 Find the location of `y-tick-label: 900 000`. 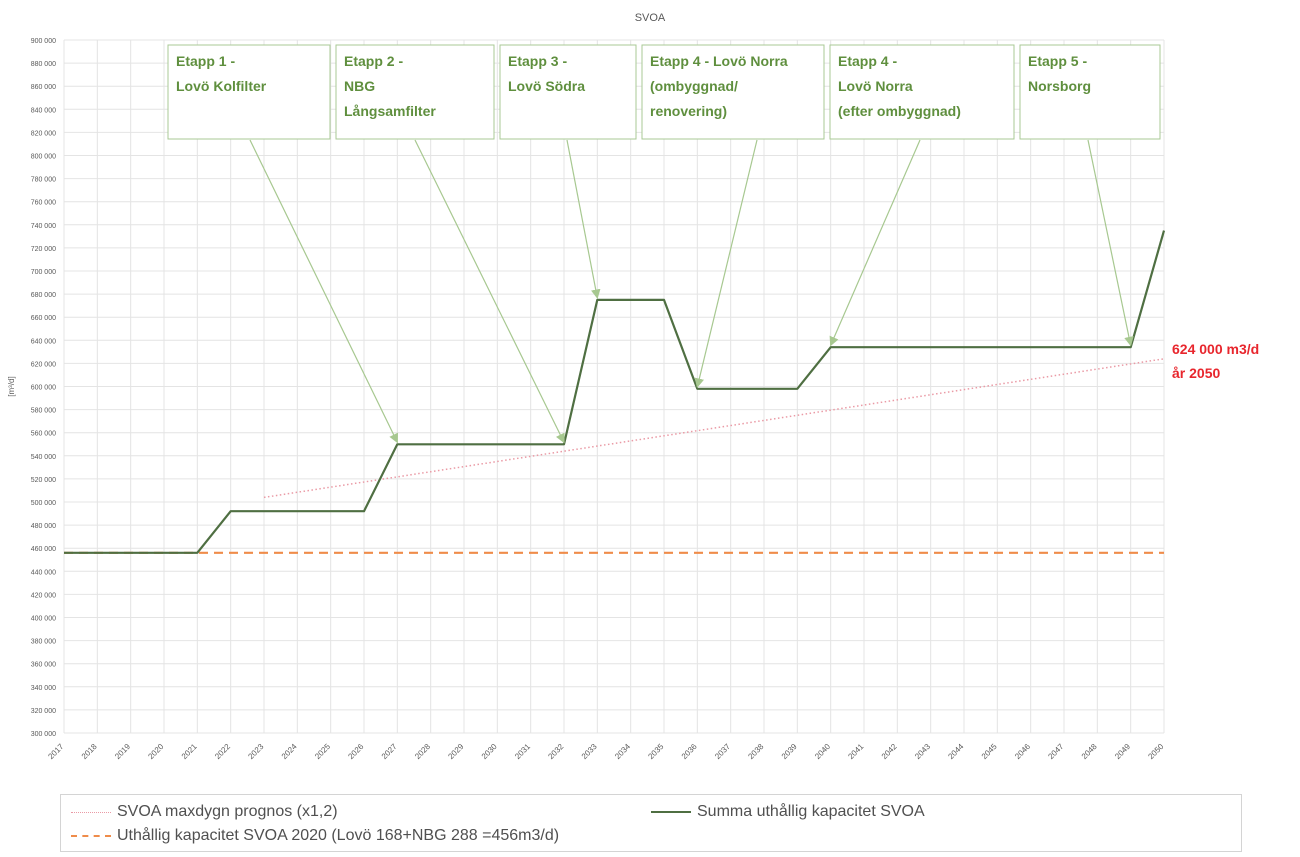

y-tick-label: 900 000 is located at coordinates (43, 41).